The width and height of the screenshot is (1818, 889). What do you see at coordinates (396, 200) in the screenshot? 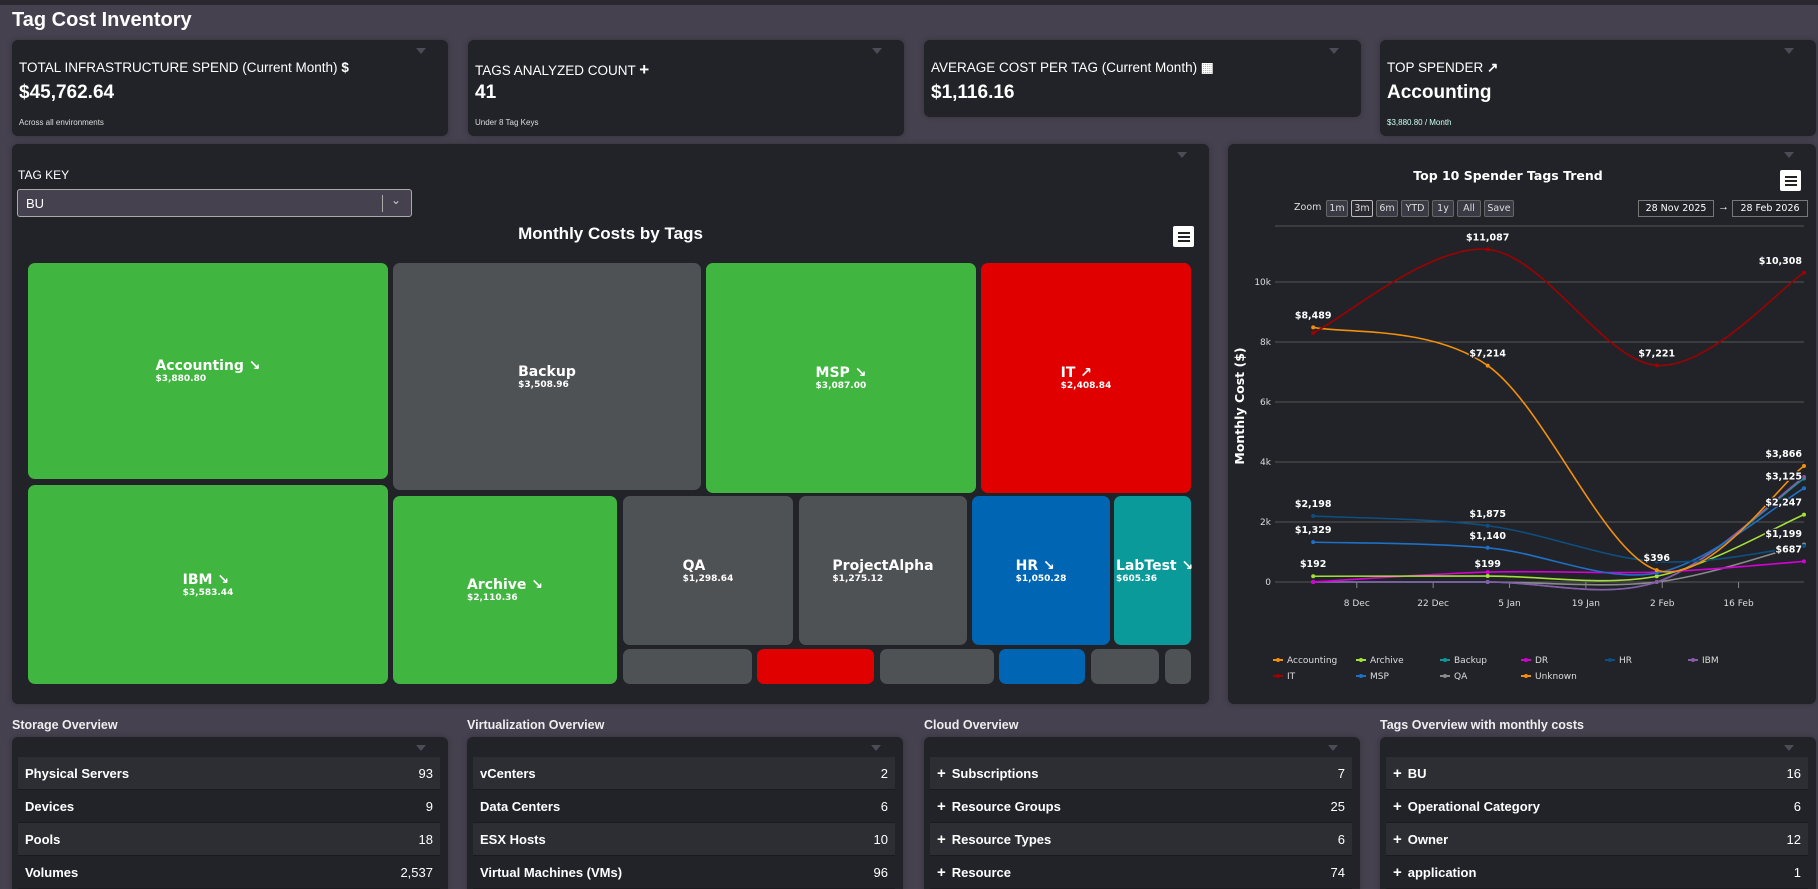
I see `chevron-down-icon: ⌄` at bounding box center [396, 200].